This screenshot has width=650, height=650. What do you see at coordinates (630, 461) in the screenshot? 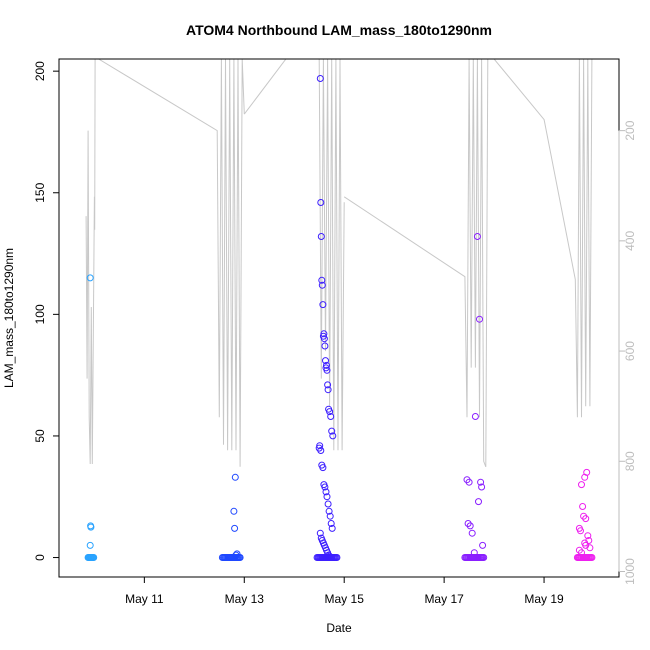
I see `y2-tick-label: 800` at bounding box center [630, 461].